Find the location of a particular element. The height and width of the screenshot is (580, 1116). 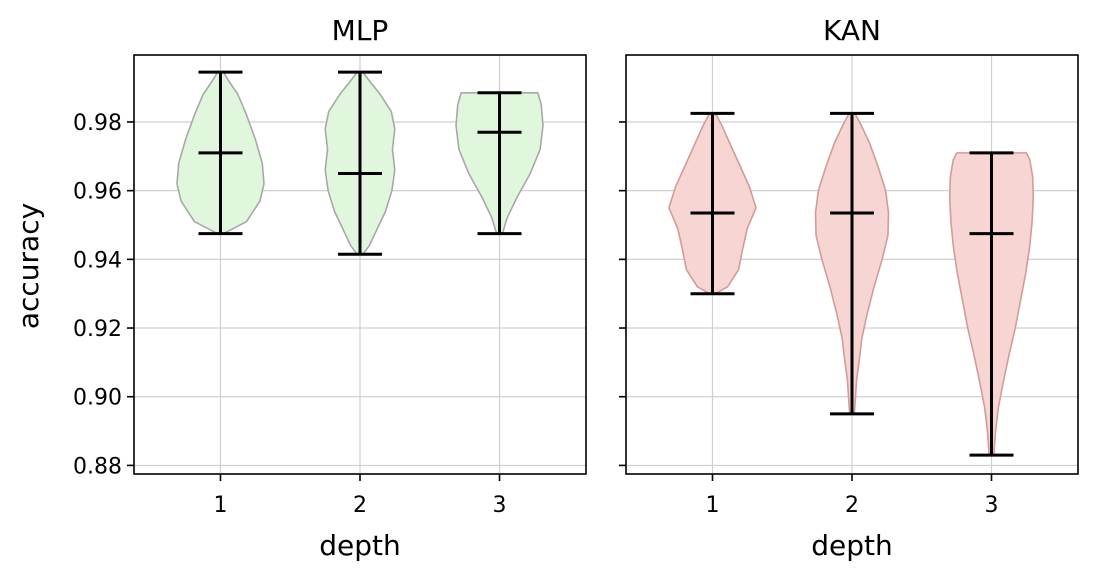

panel-title-kan: KAN is located at coordinates (852, 30).